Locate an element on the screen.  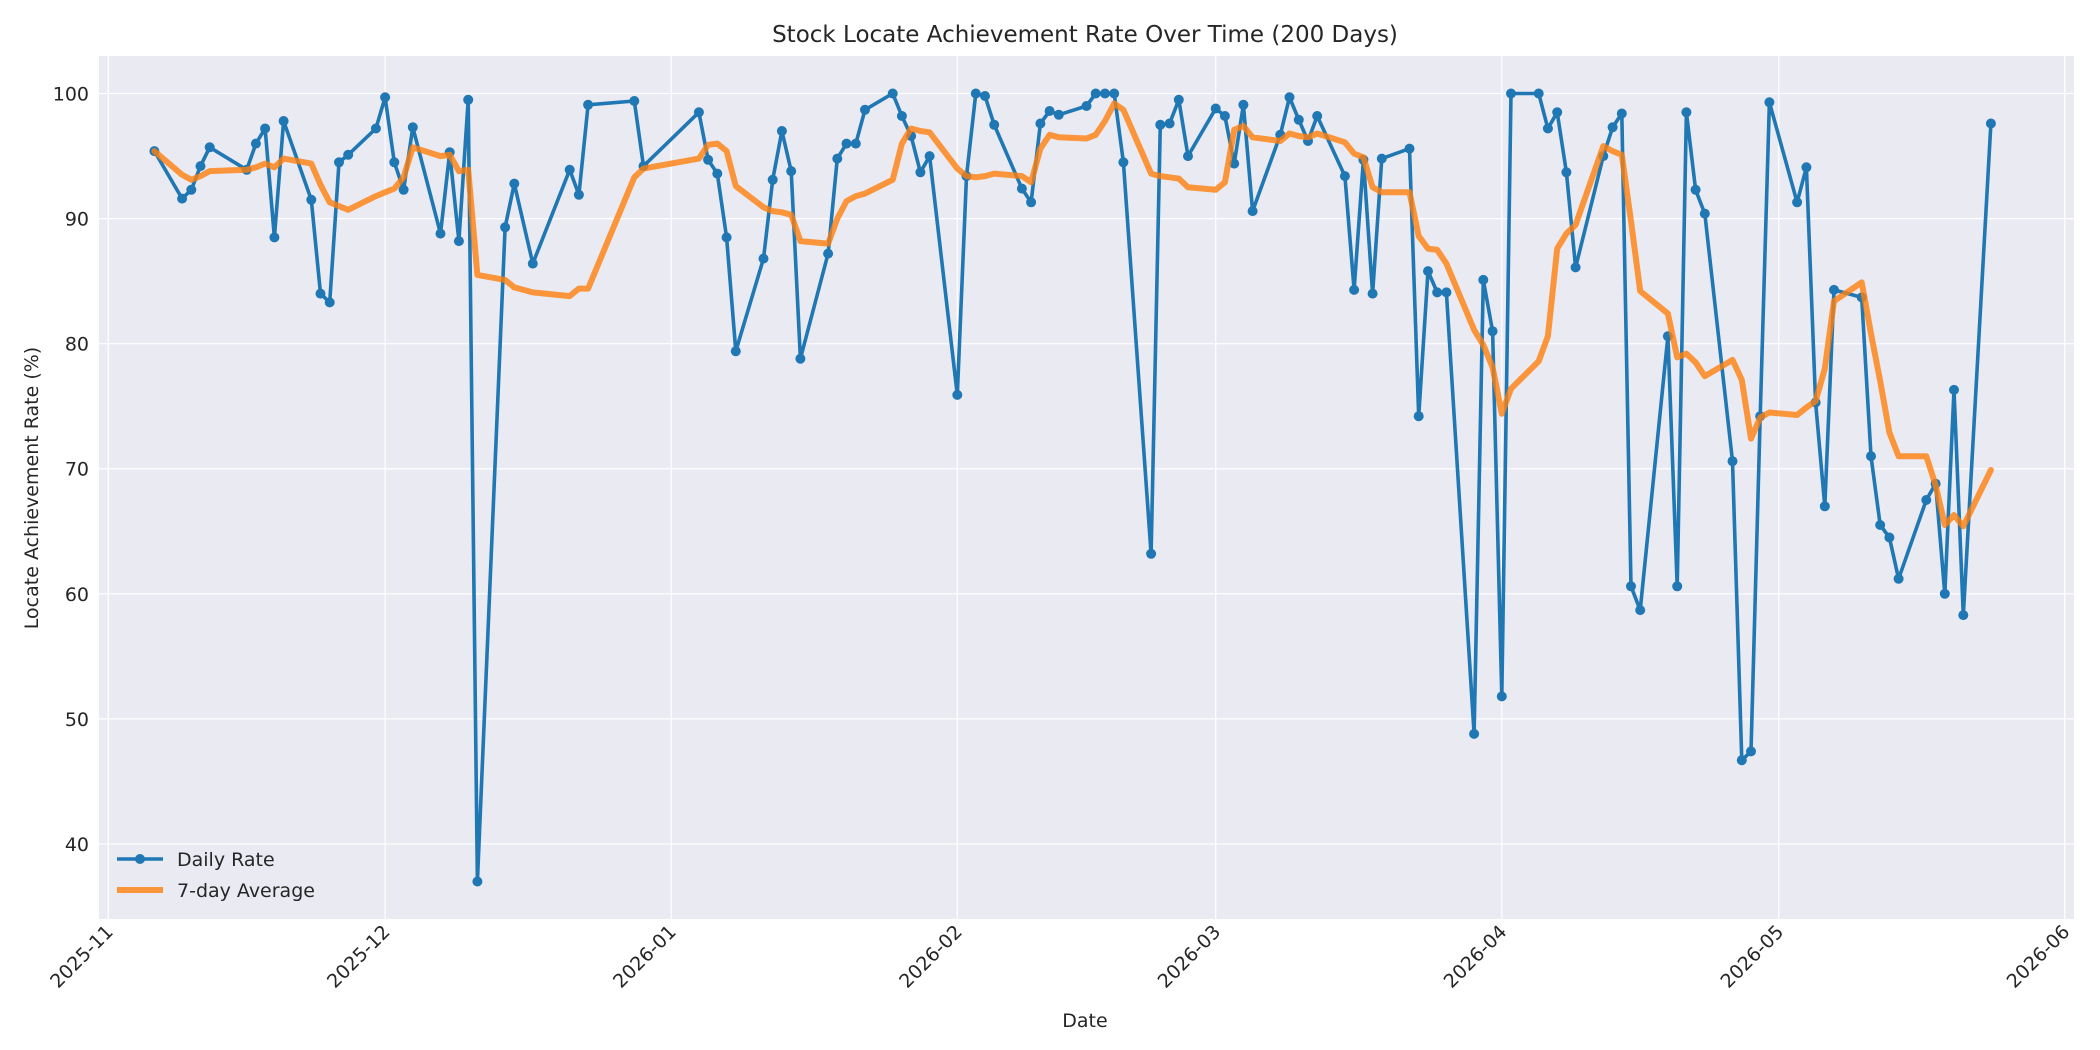
y-tick-label: 90 is located at coordinates (77, 220).